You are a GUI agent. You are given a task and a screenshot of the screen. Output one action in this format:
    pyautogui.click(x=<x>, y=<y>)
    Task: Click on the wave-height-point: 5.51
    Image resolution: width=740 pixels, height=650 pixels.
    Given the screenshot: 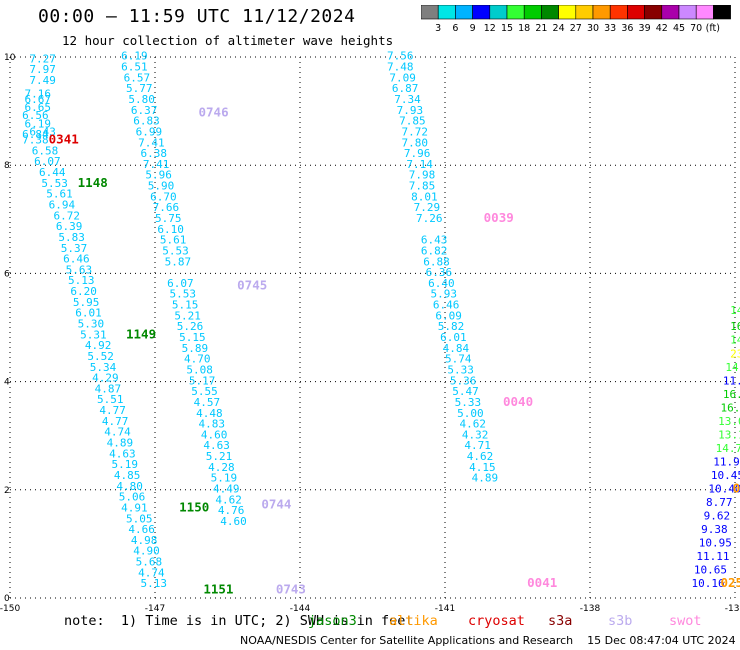 What is the action you would take?
    pyautogui.click(x=110, y=399)
    